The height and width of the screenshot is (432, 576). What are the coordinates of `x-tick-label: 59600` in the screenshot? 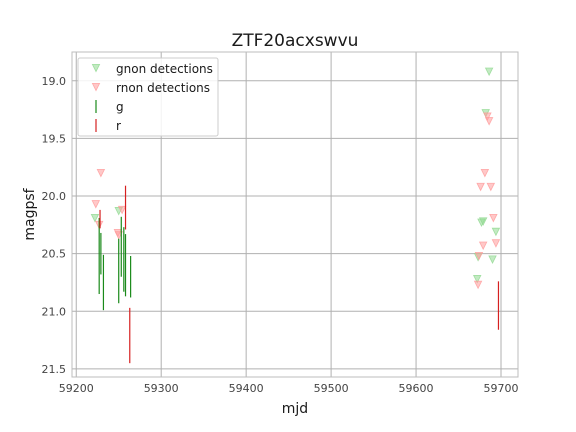 It's located at (416, 388).